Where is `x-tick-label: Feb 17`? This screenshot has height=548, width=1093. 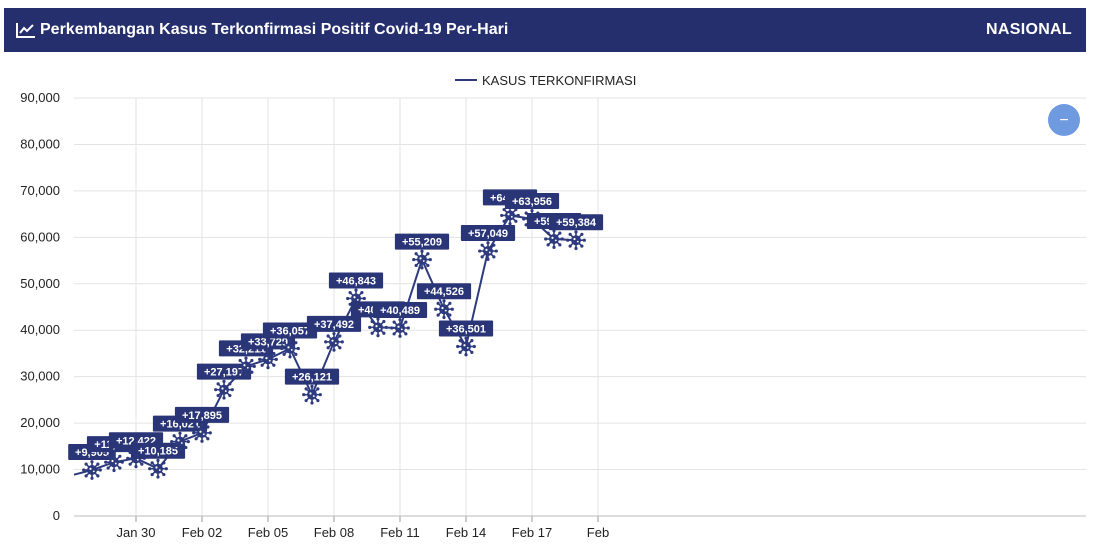
x-tick-label: Feb 17 is located at coordinates (532, 532).